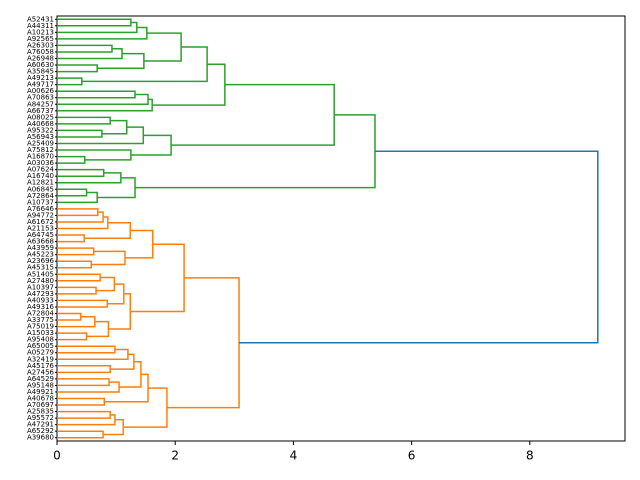  Describe the element at coordinates (40, 52) in the screenshot. I see `leaf-label: A76058` at that location.